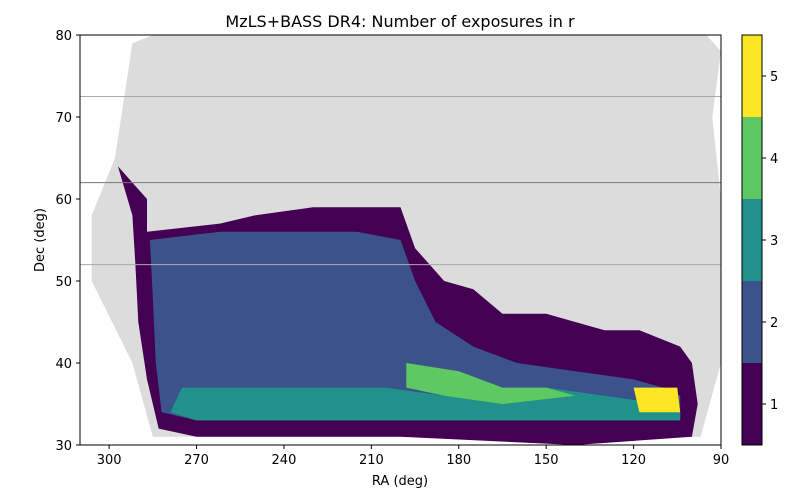 Image resolution: width=800 pixels, height=500 pixels. Describe the element at coordinates (633, 460) in the screenshot. I see `x-tick-label: 120` at that location.